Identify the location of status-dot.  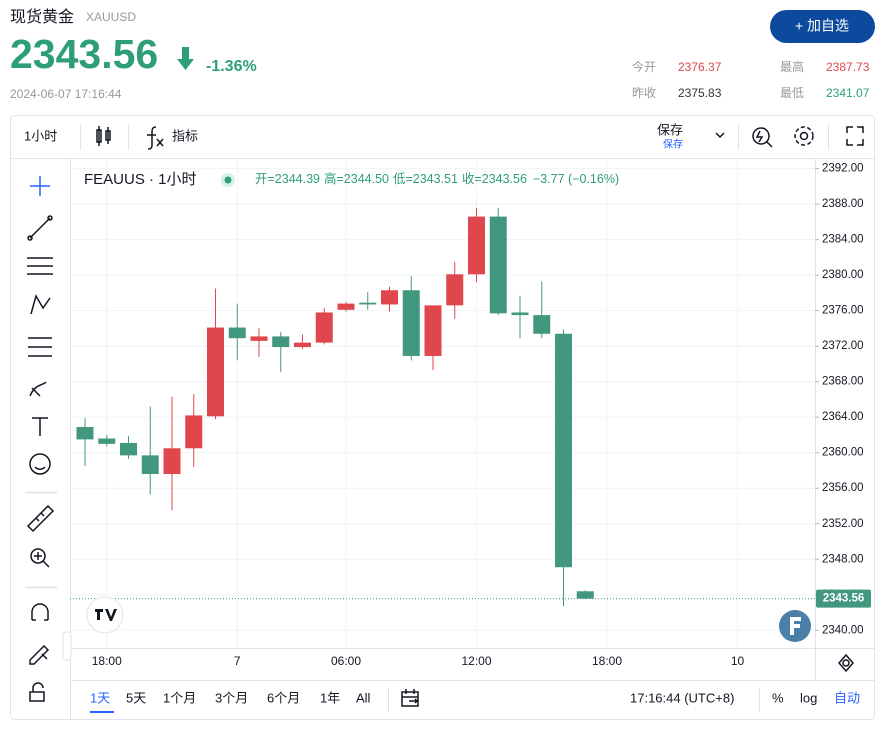
(228, 180).